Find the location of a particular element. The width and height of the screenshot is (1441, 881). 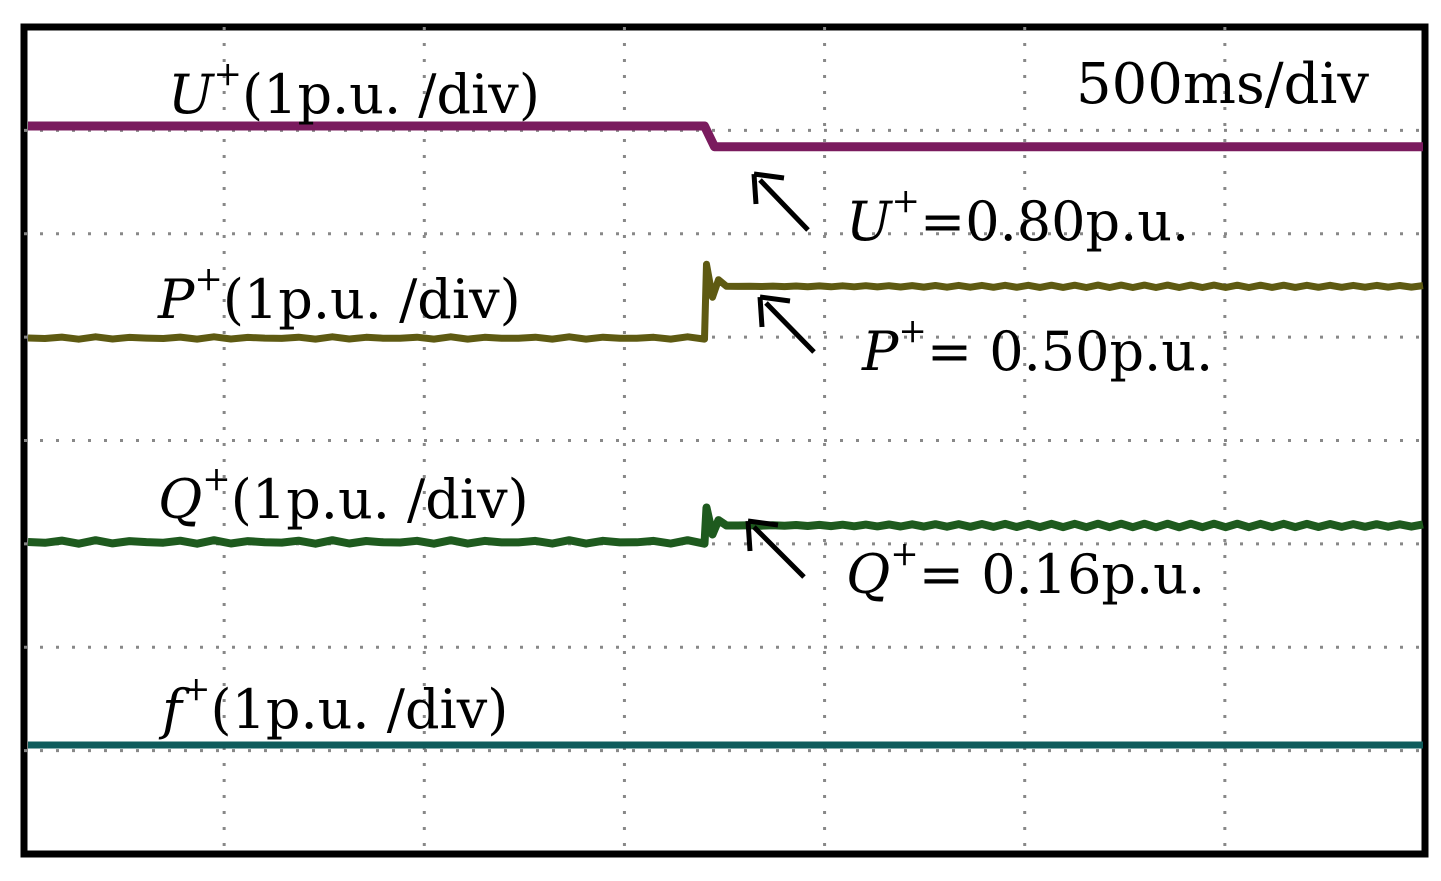

annotation-u: U+=0.80p.u. is located at coordinates (970, 212).